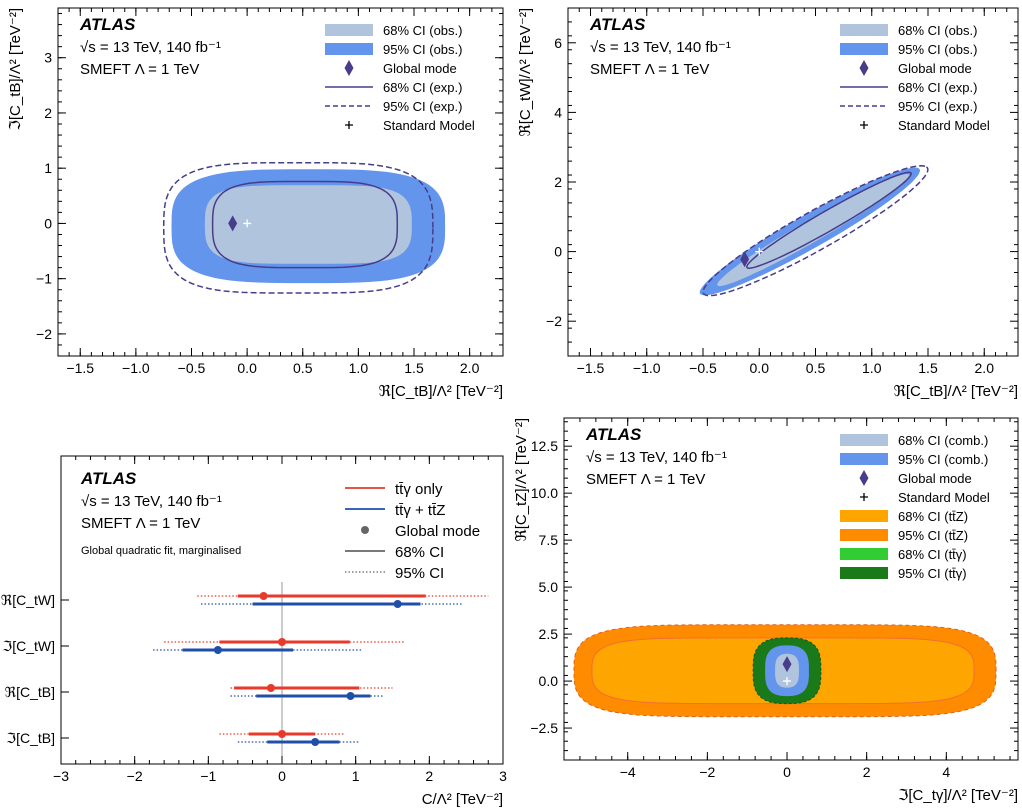 The image size is (1022, 810). What do you see at coordinates (48, 168) in the screenshot?
I see `y-tick-label: 1` at bounding box center [48, 168].